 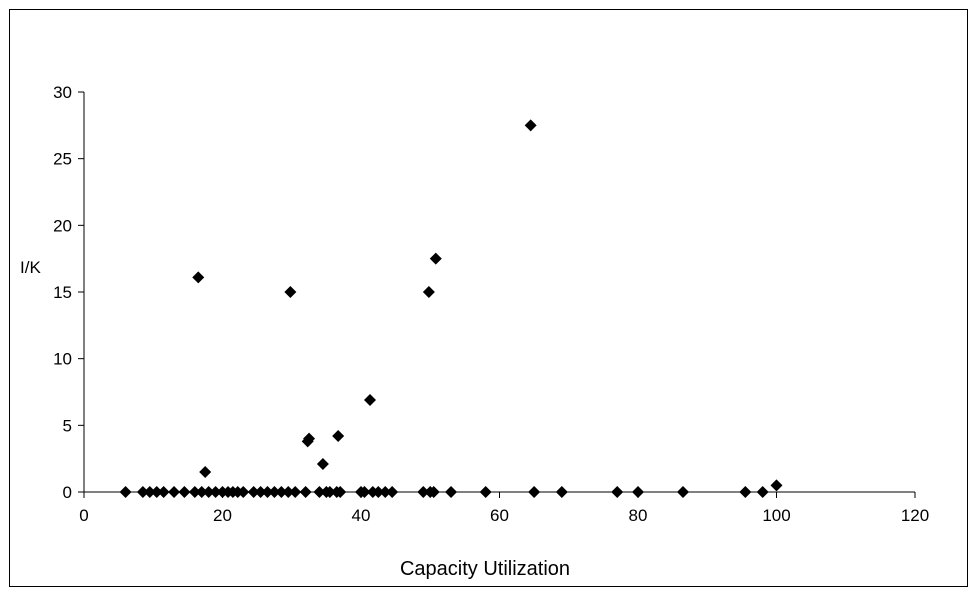 I want to click on x-tick-label: 60, so click(x=499, y=515).